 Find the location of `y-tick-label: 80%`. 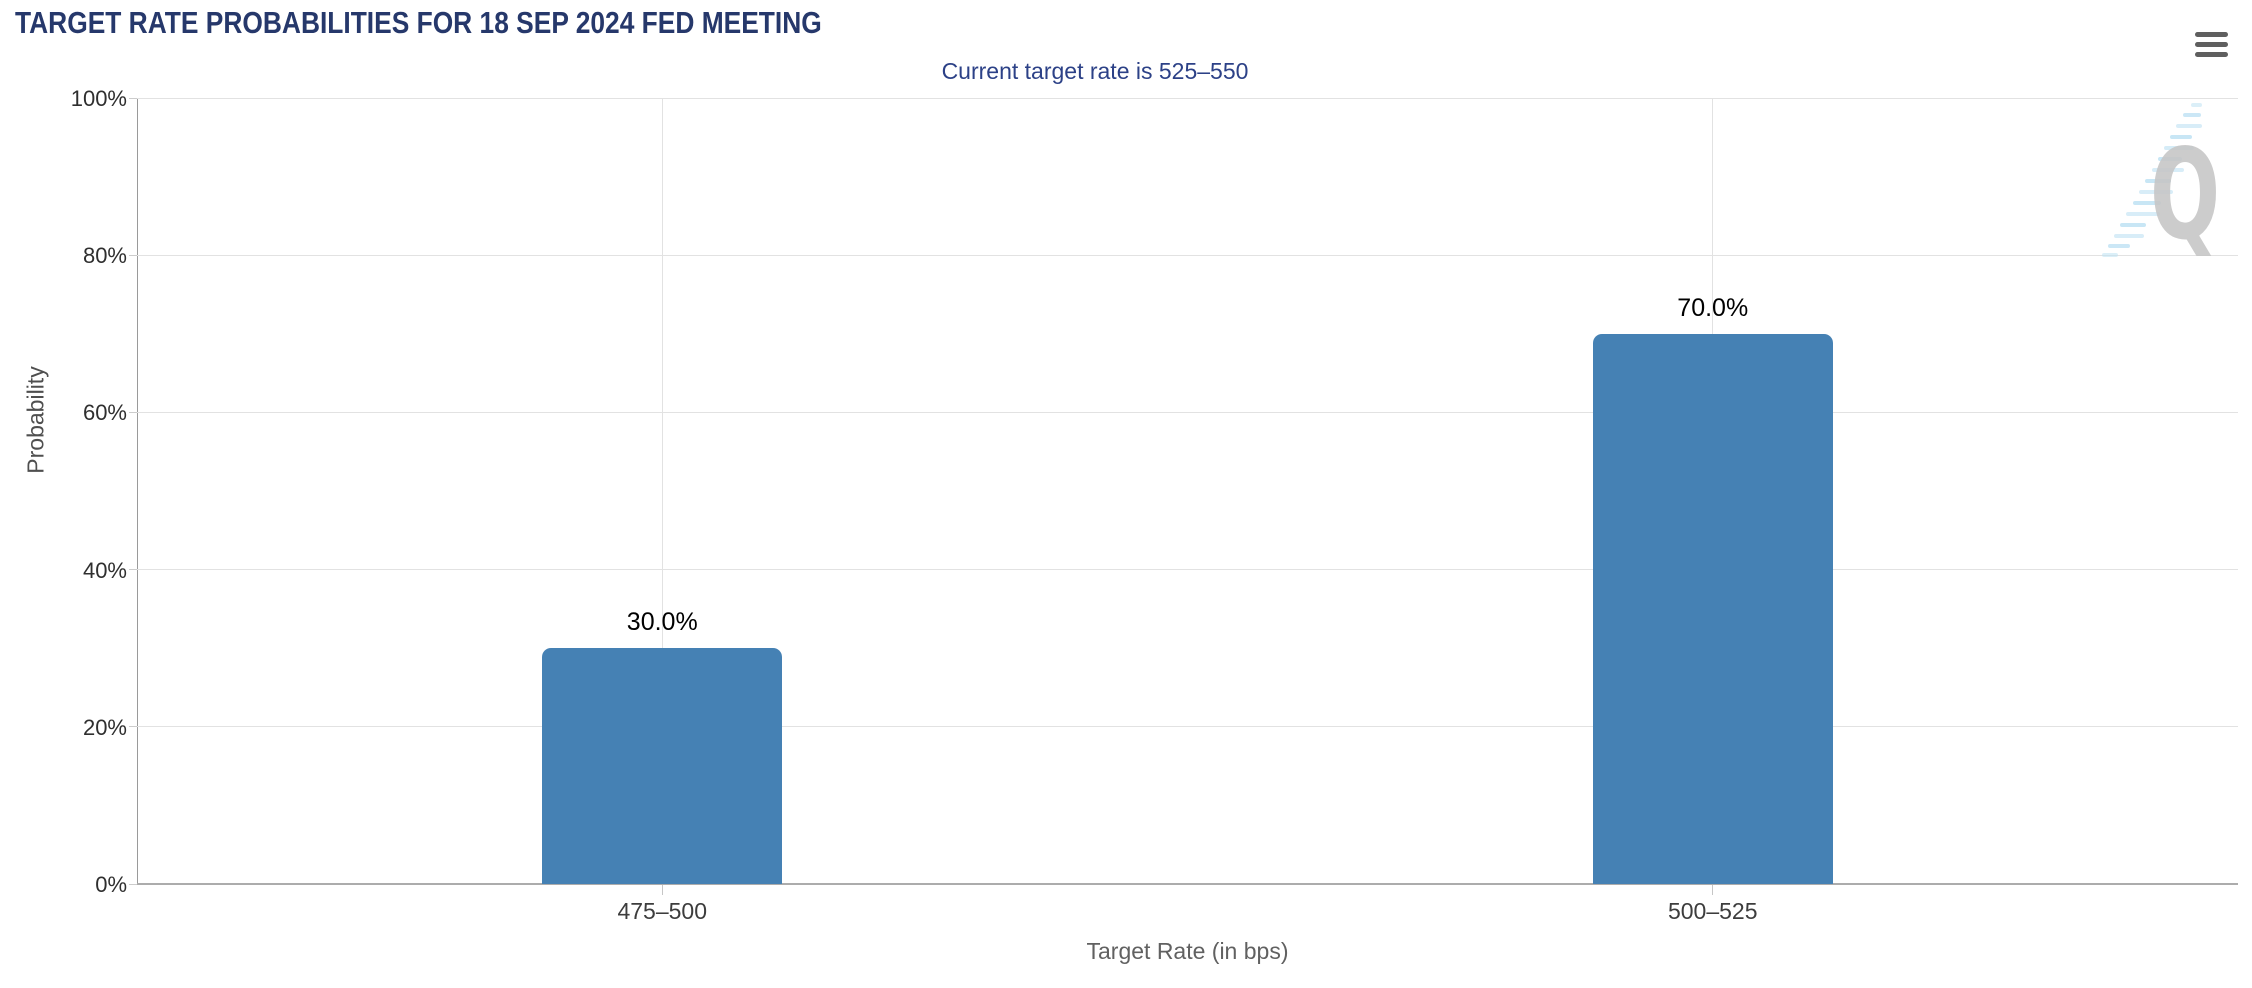

y-tick-label: 80% is located at coordinates (104, 256).